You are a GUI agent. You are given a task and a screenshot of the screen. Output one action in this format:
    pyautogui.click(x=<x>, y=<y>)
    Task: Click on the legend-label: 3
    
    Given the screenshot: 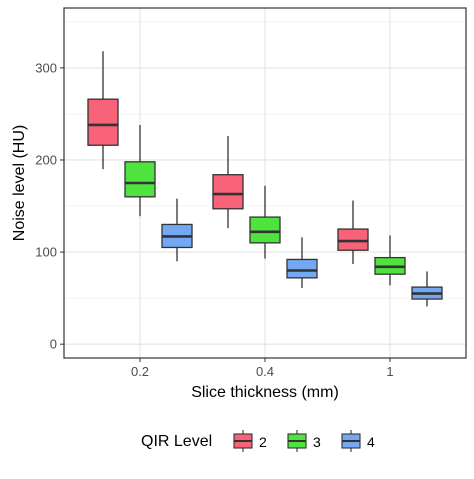 What is the action you would take?
    pyautogui.click(x=317, y=442)
    